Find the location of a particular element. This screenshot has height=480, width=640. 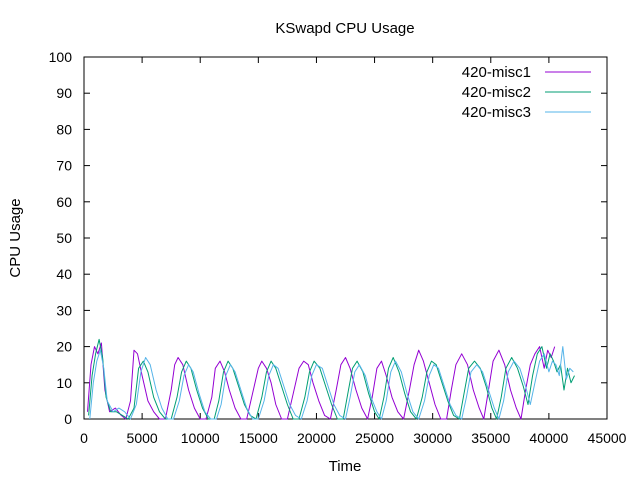

y-tick-label: 10 is located at coordinates (64, 383).